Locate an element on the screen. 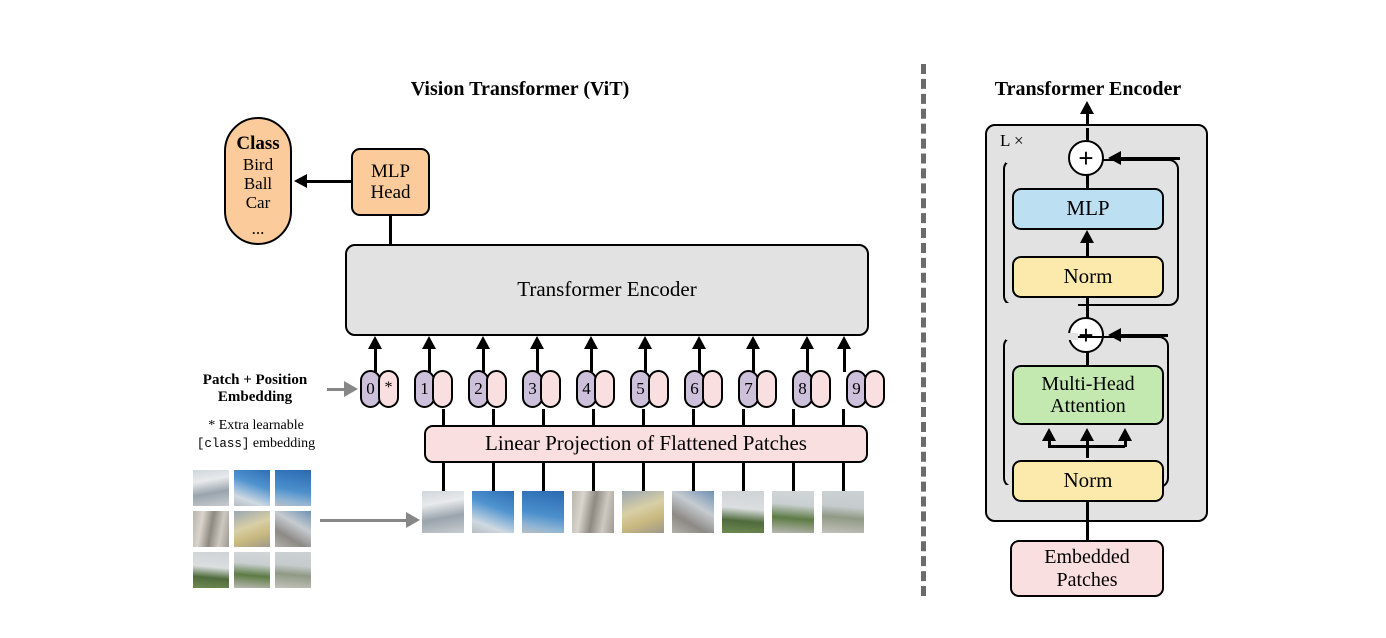  annotation-line2: Embedding is located at coordinates (255, 397).